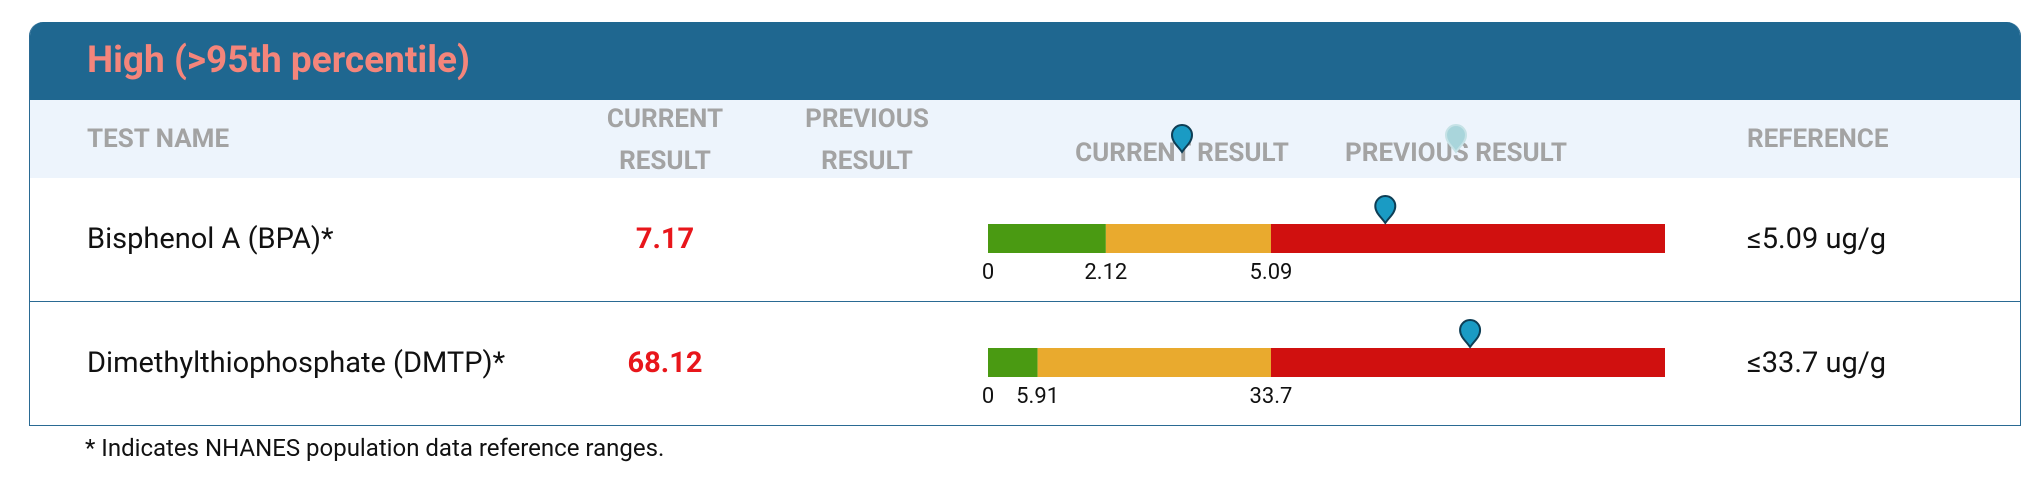  I want to click on reference: ≤5.09 ug/g, so click(1816, 239).